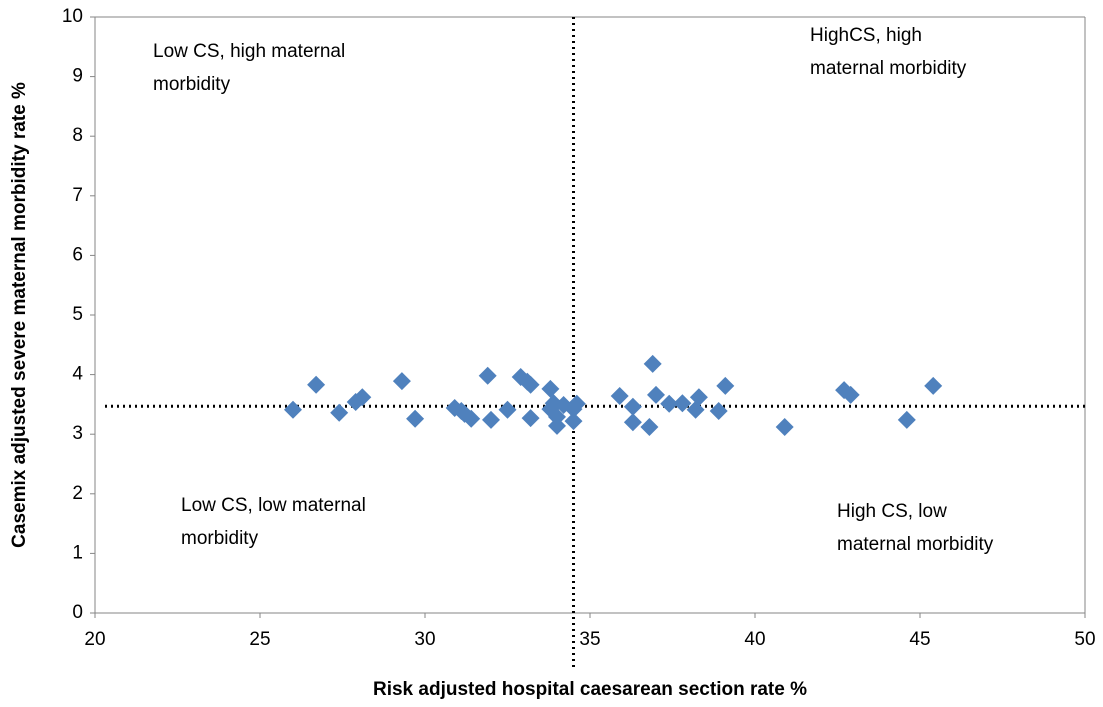 The height and width of the screenshot is (707, 1103). Describe the element at coordinates (77, 612) in the screenshot. I see `y-tick-label: 0` at that location.